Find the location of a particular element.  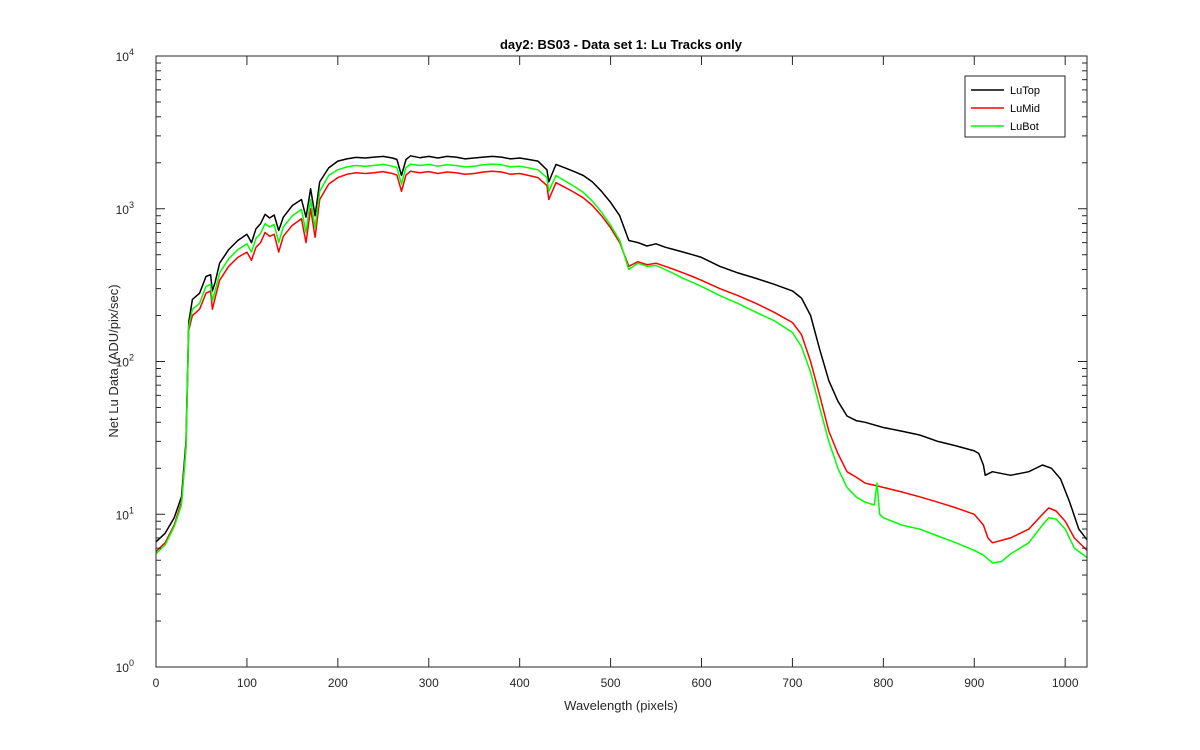

x-tick-label: 900 is located at coordinates (974, 683).